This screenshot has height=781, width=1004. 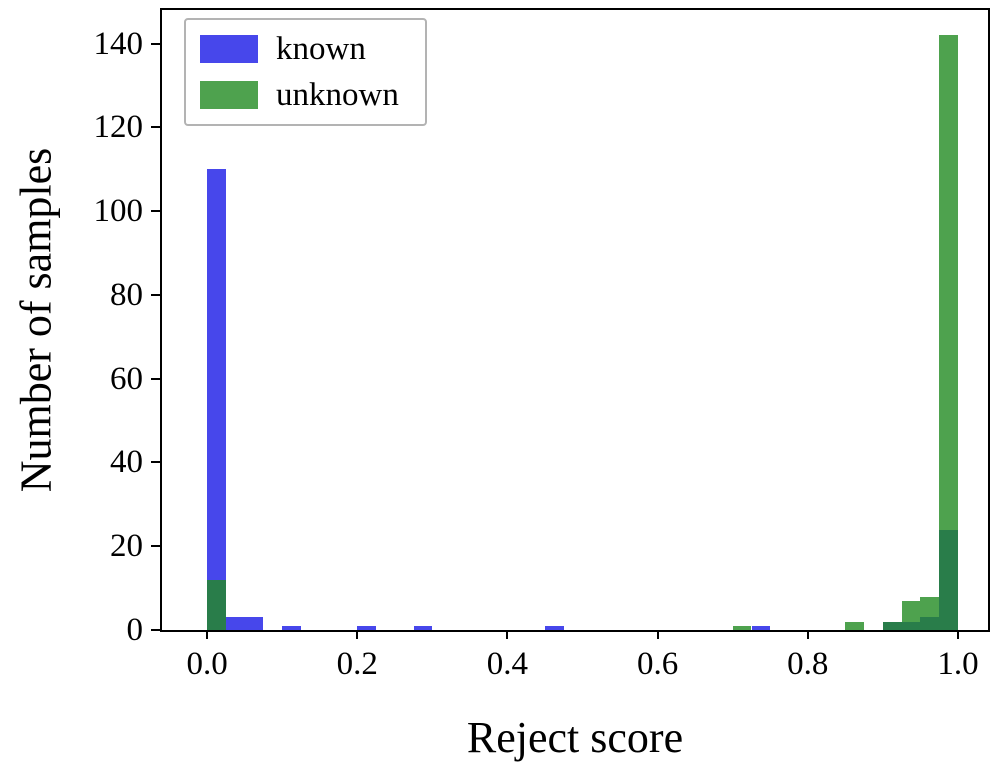 What do you see at coordinates (305, 72) in the screenshot?
I see `legend: known unknown` at bounding box center [305, 72].